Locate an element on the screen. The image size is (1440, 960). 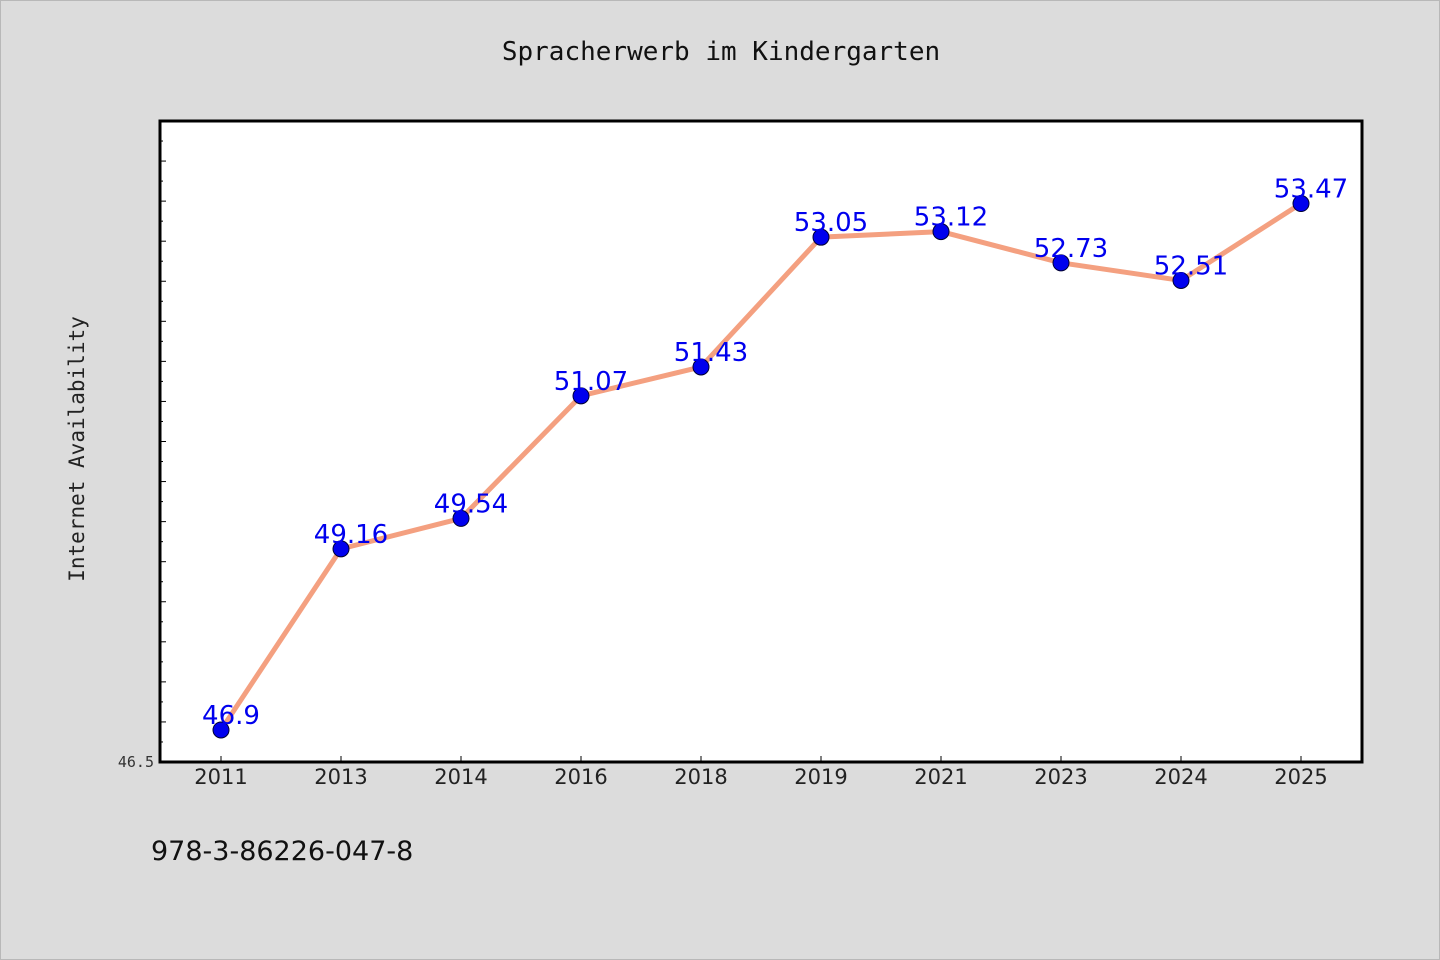
footer-code: 978-3-86226-047-8 is located at coordinates (282, 851).